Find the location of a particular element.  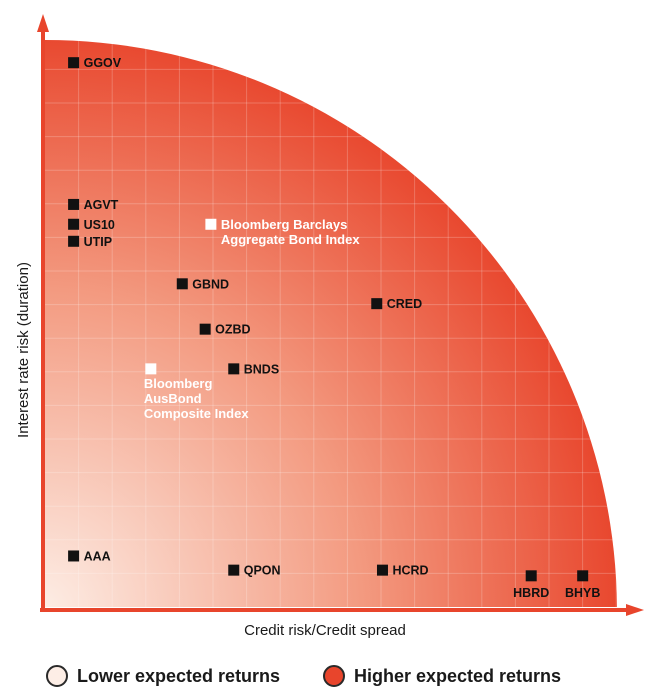

label-bloomberg-ausbond-composite-index: Bloomberg AusBond Composite Index is located at coordinates (197, 398).